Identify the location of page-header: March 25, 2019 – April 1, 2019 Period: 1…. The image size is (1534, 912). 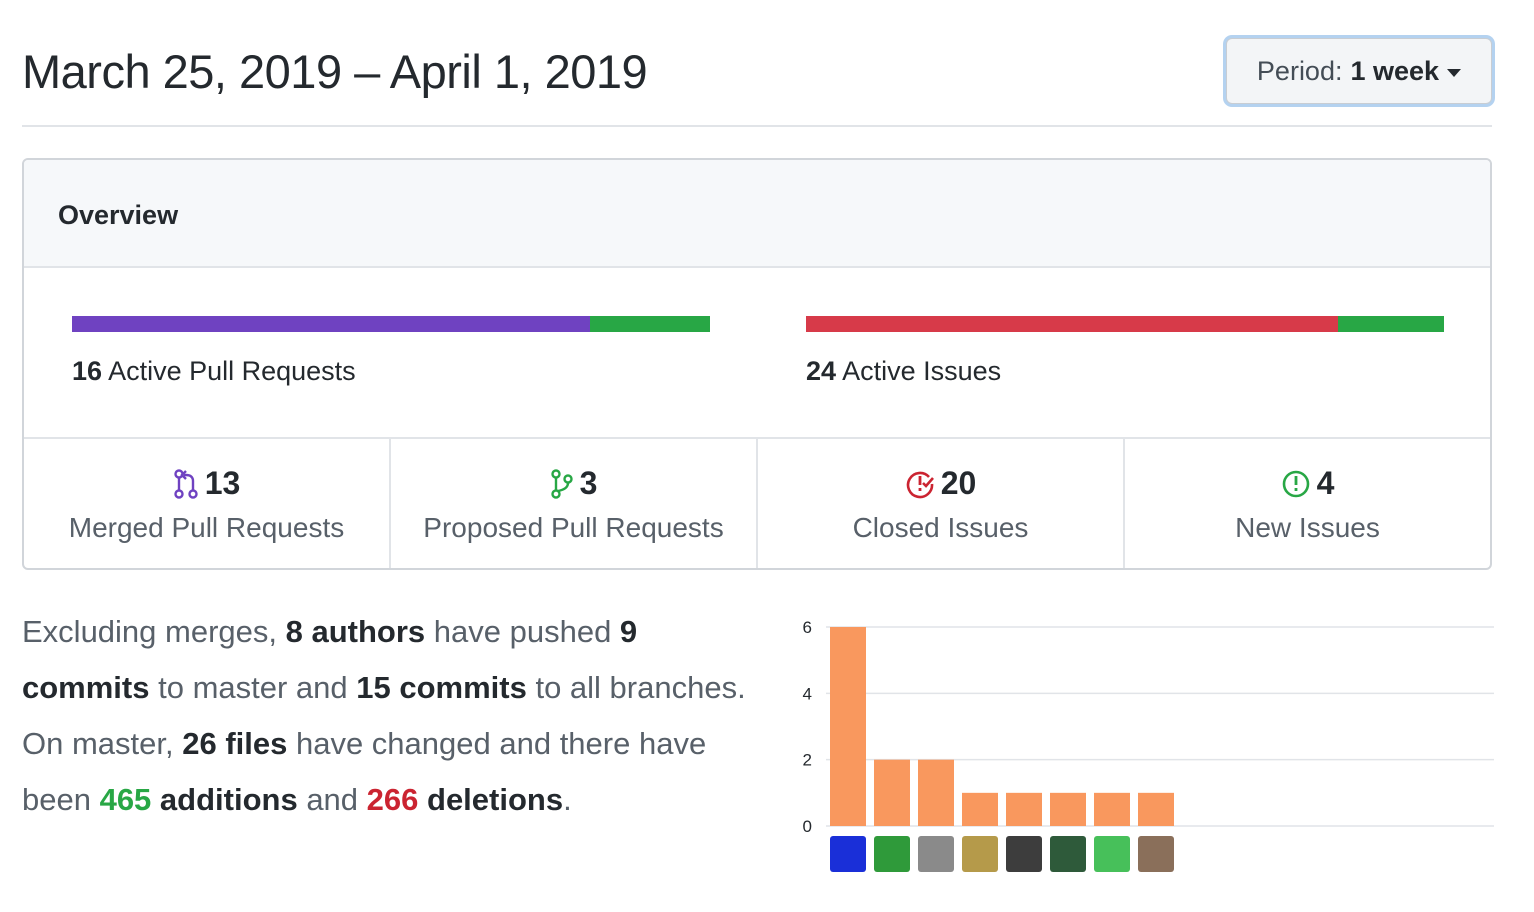
(757, 63).